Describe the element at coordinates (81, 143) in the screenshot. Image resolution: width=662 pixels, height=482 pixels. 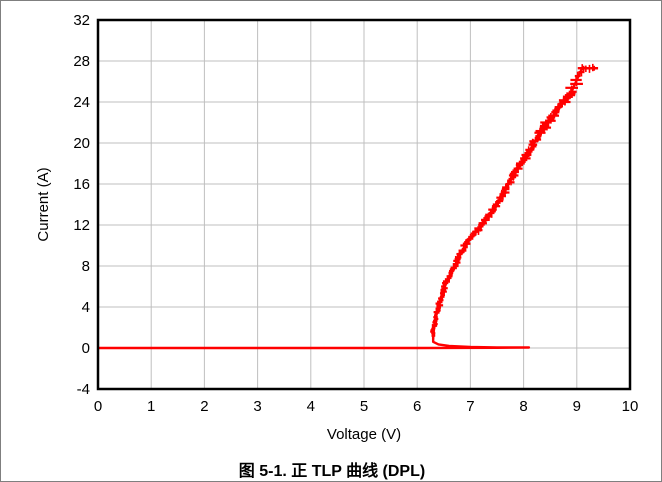
I see `y-tick-label: 20` at that location.